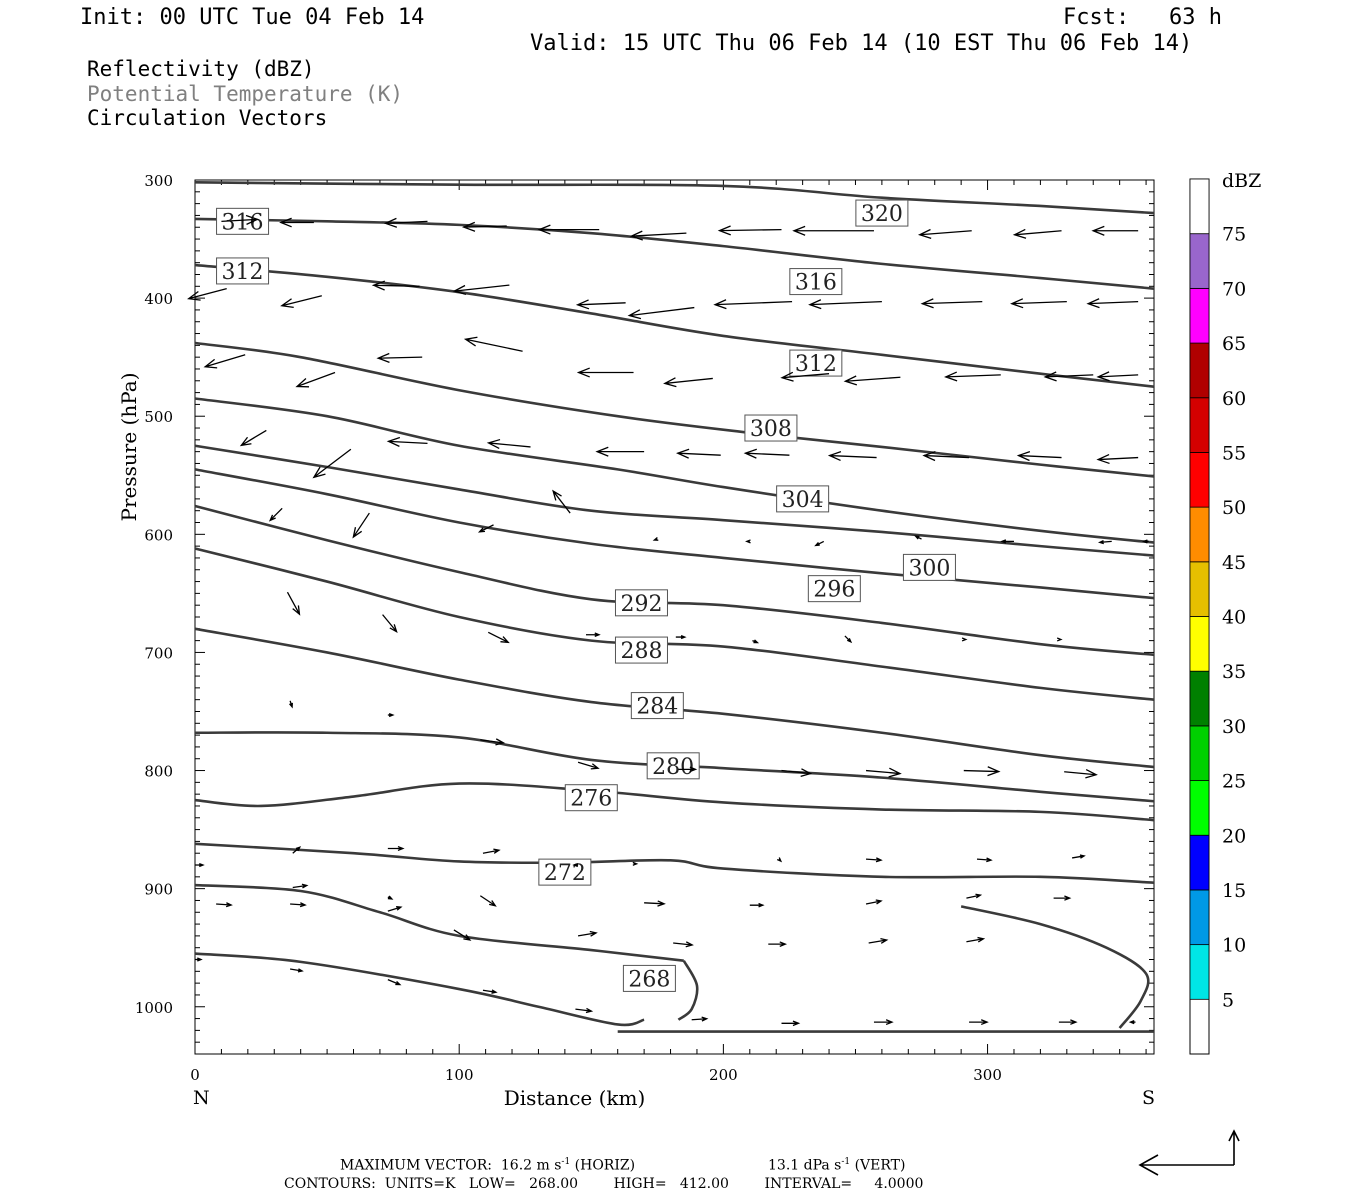 This screenshot has height=1200, width=1350. I want to click on y-tick-label: 600, so click(158, 535).